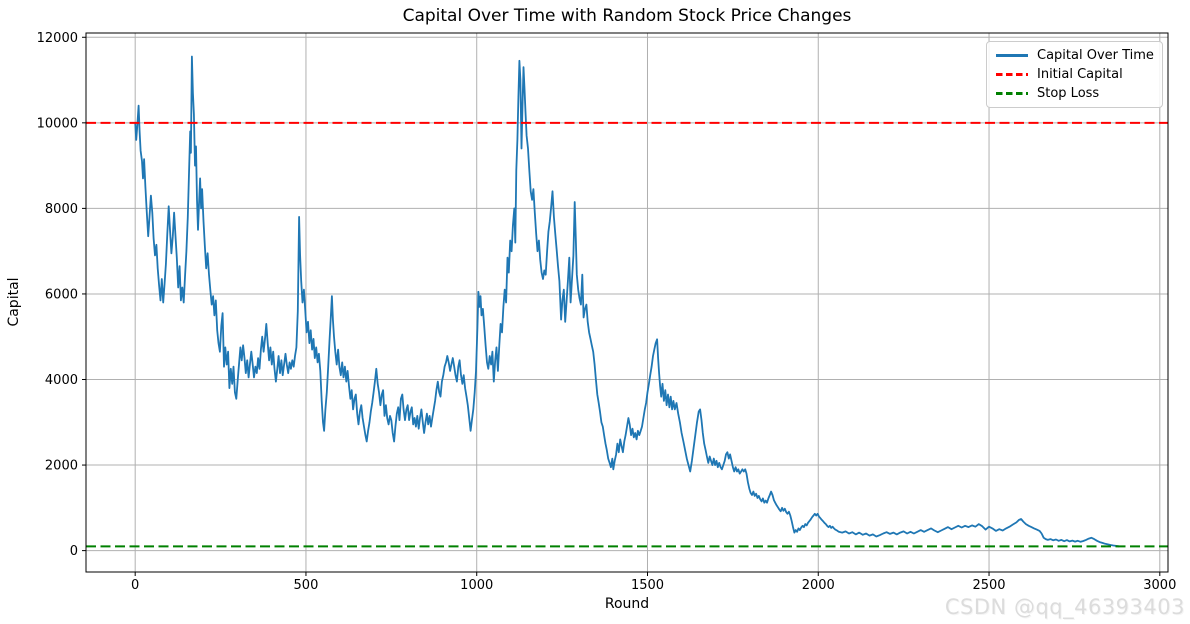  What do you see at coordinates (1095, 55) in the screenshot?
I see `legend-label-capital: Capital Over Time` at bounding box center [1095, 55].